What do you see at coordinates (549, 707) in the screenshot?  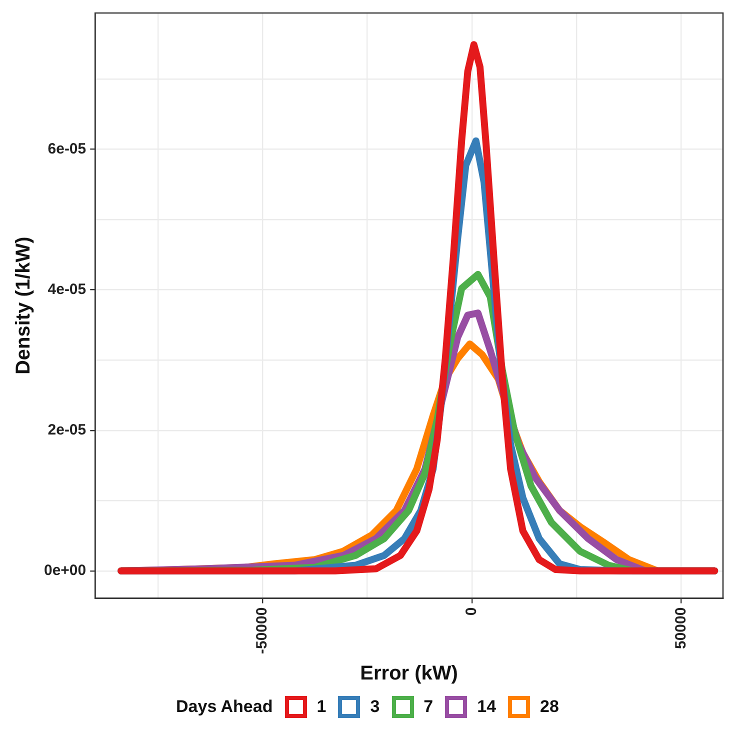 I see `legend-label: 28` at bounding box center [549, 707].